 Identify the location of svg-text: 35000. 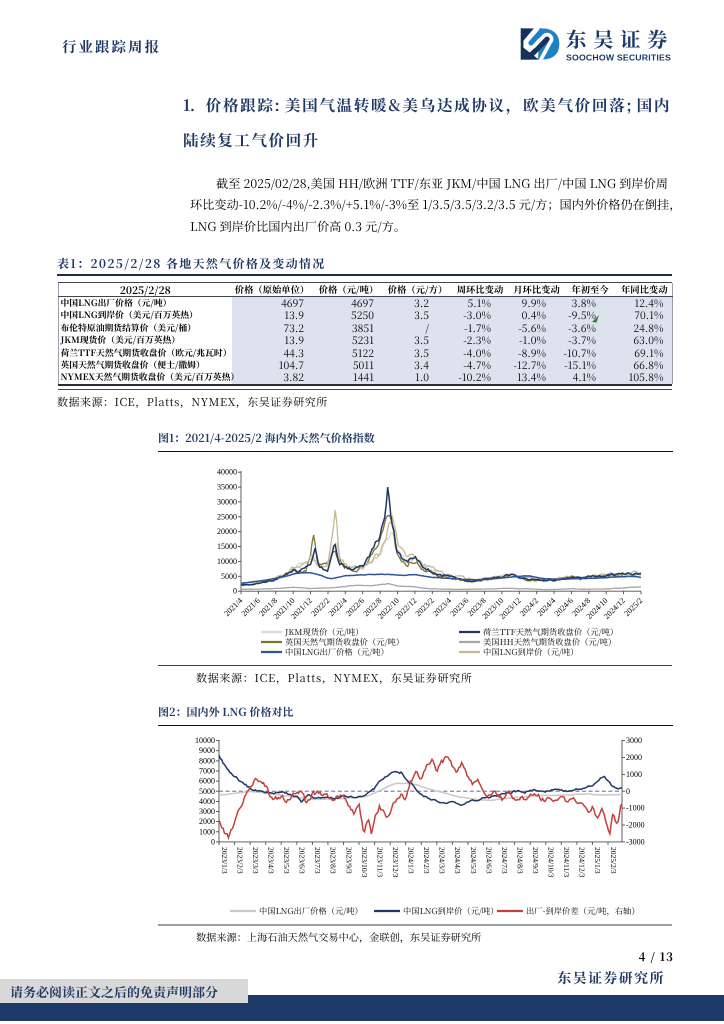
(227, 487).